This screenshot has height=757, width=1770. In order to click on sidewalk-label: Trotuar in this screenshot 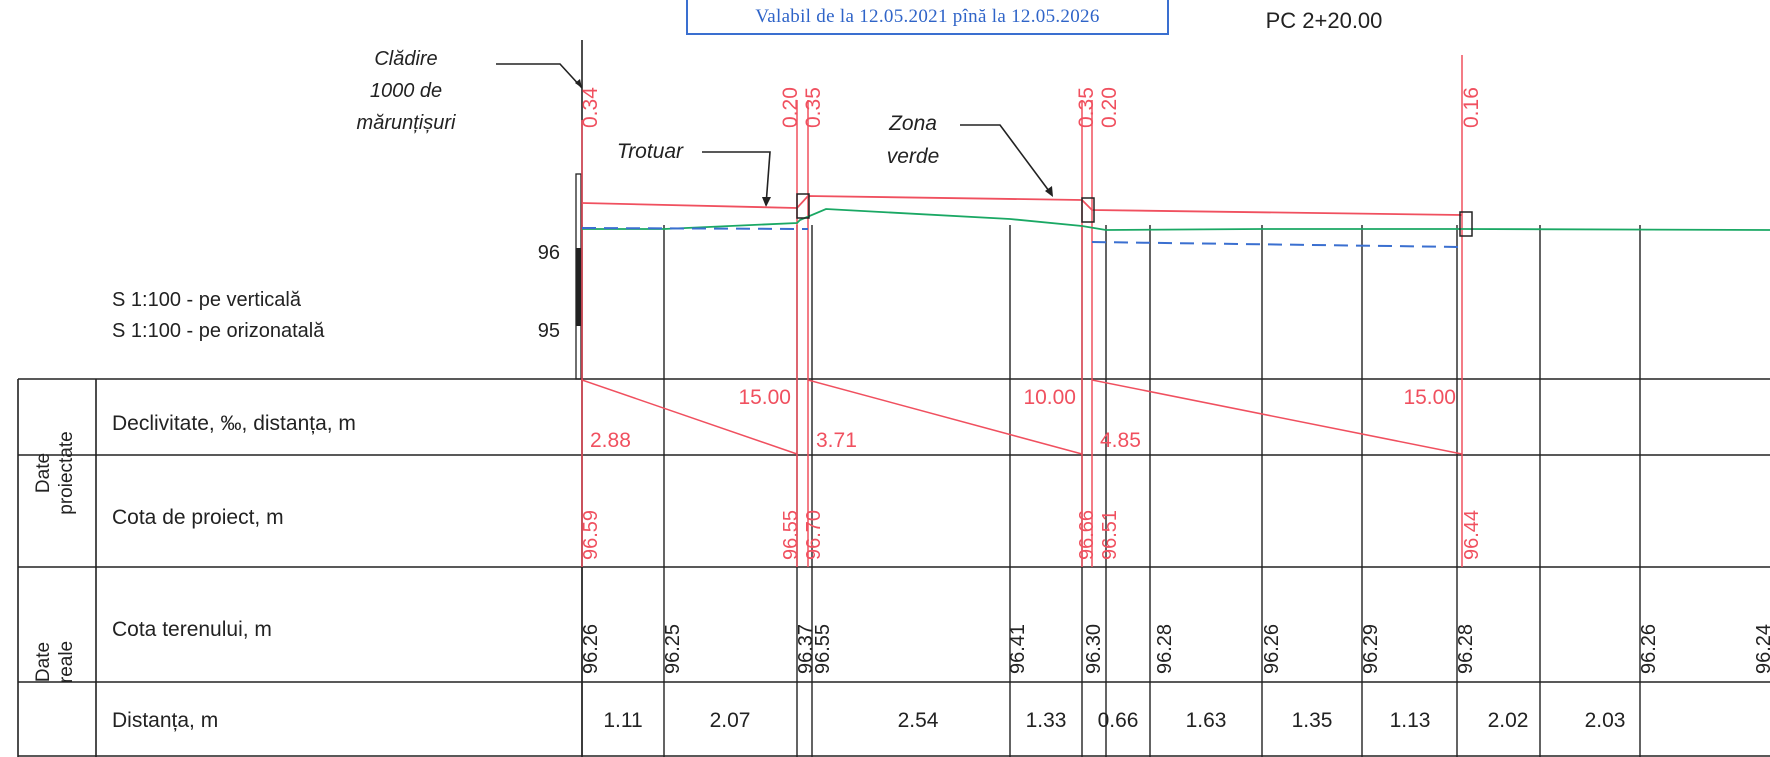, I will do `click(650, 151)`.